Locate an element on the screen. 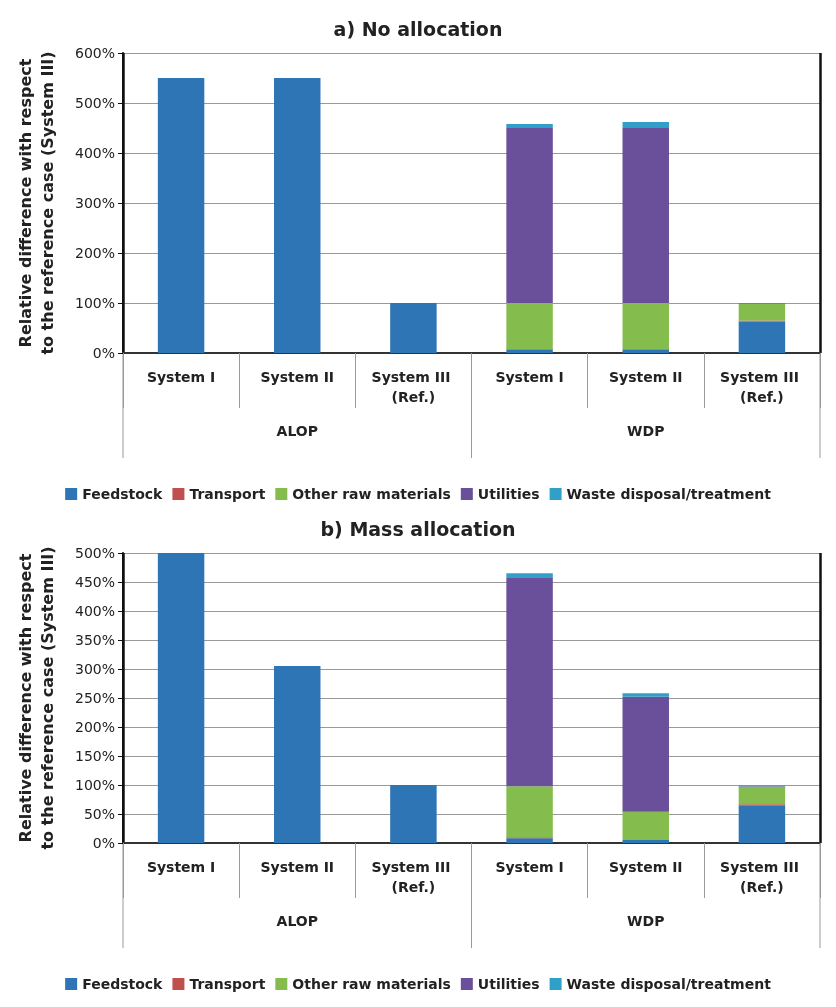 The width and height of the screenshot is (836, 1007). y-tick-label: 50% is located at coordinates (99, 814).